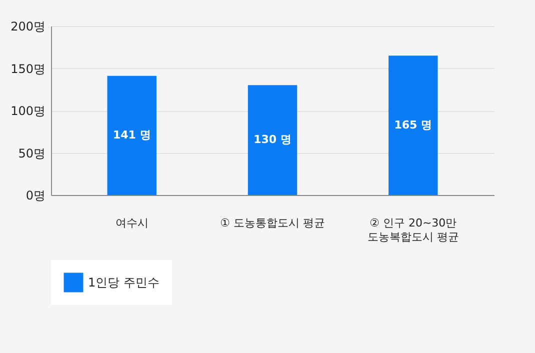 This screenshot has height=353, width=535. I want to click on text: 165 명, so click(413, 125).